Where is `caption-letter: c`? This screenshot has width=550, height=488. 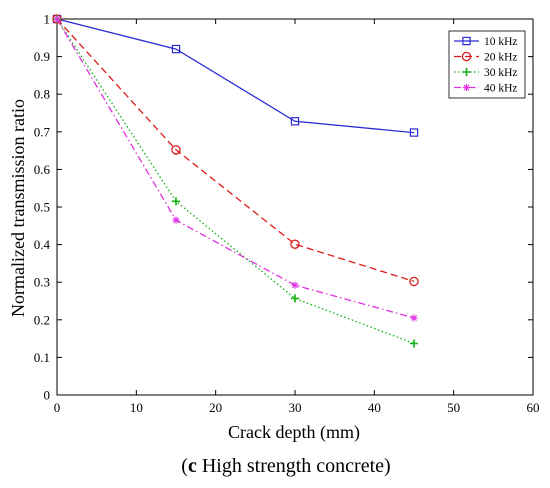
caption-letter: c is located at coordinates (192, 466).